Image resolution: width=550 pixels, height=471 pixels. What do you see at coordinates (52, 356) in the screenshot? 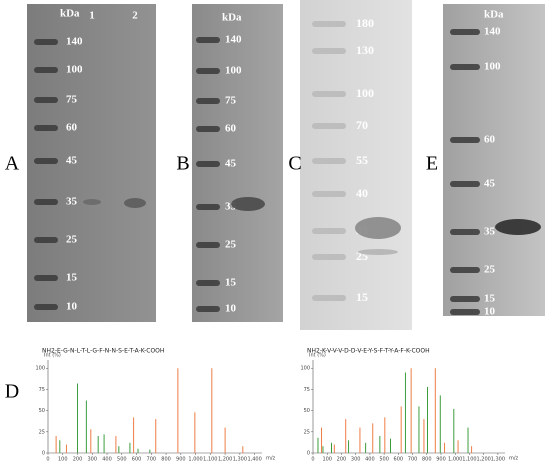
I see `y-axis-label: Int (%)` at bounding box center [52, 356].